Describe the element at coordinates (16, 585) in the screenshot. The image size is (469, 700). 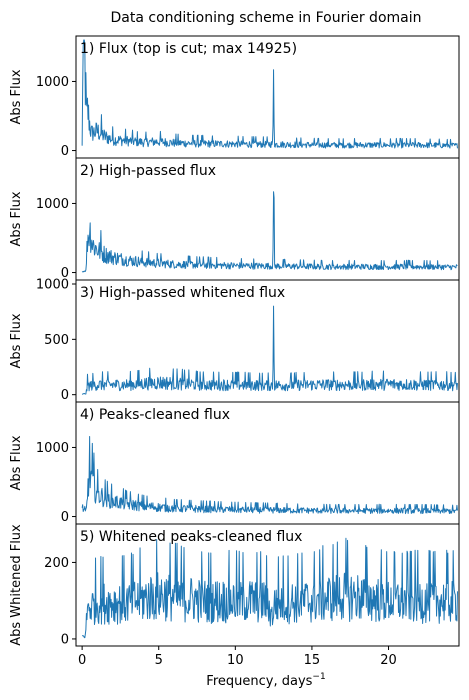
I see `y-axis-label: Abs Whitened Flux` at that location.